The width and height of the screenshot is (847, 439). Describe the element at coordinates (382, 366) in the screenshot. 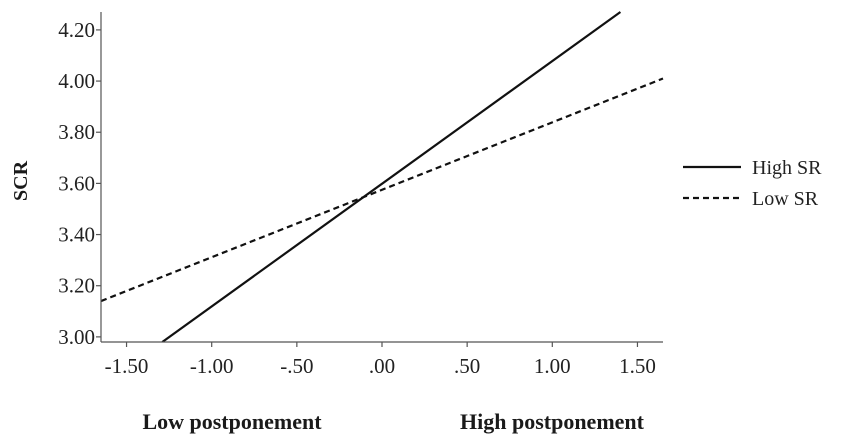

I see `x-tick-label: .00` at that location.